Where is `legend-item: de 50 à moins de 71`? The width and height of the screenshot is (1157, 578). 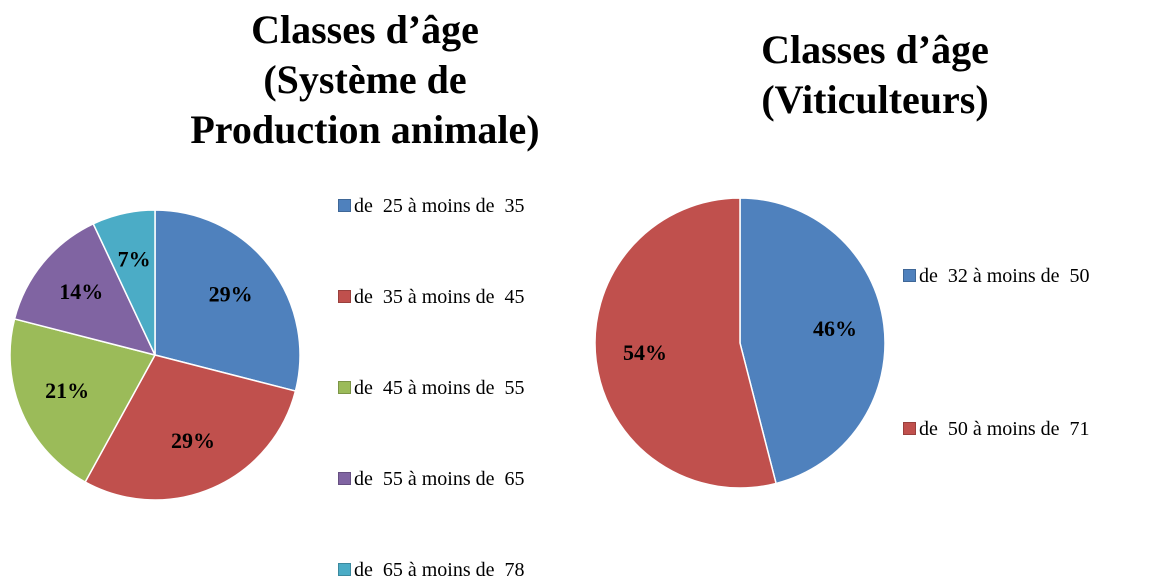
legend-item: de 50 à moins de 71 is located at coordinates (1030, 429).